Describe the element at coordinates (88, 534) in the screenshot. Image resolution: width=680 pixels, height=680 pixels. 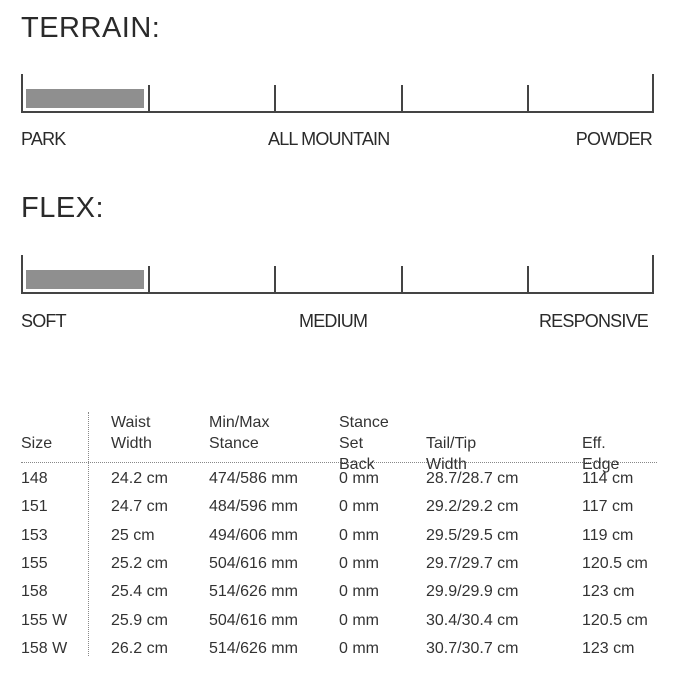
I see `column-divider` at that location.